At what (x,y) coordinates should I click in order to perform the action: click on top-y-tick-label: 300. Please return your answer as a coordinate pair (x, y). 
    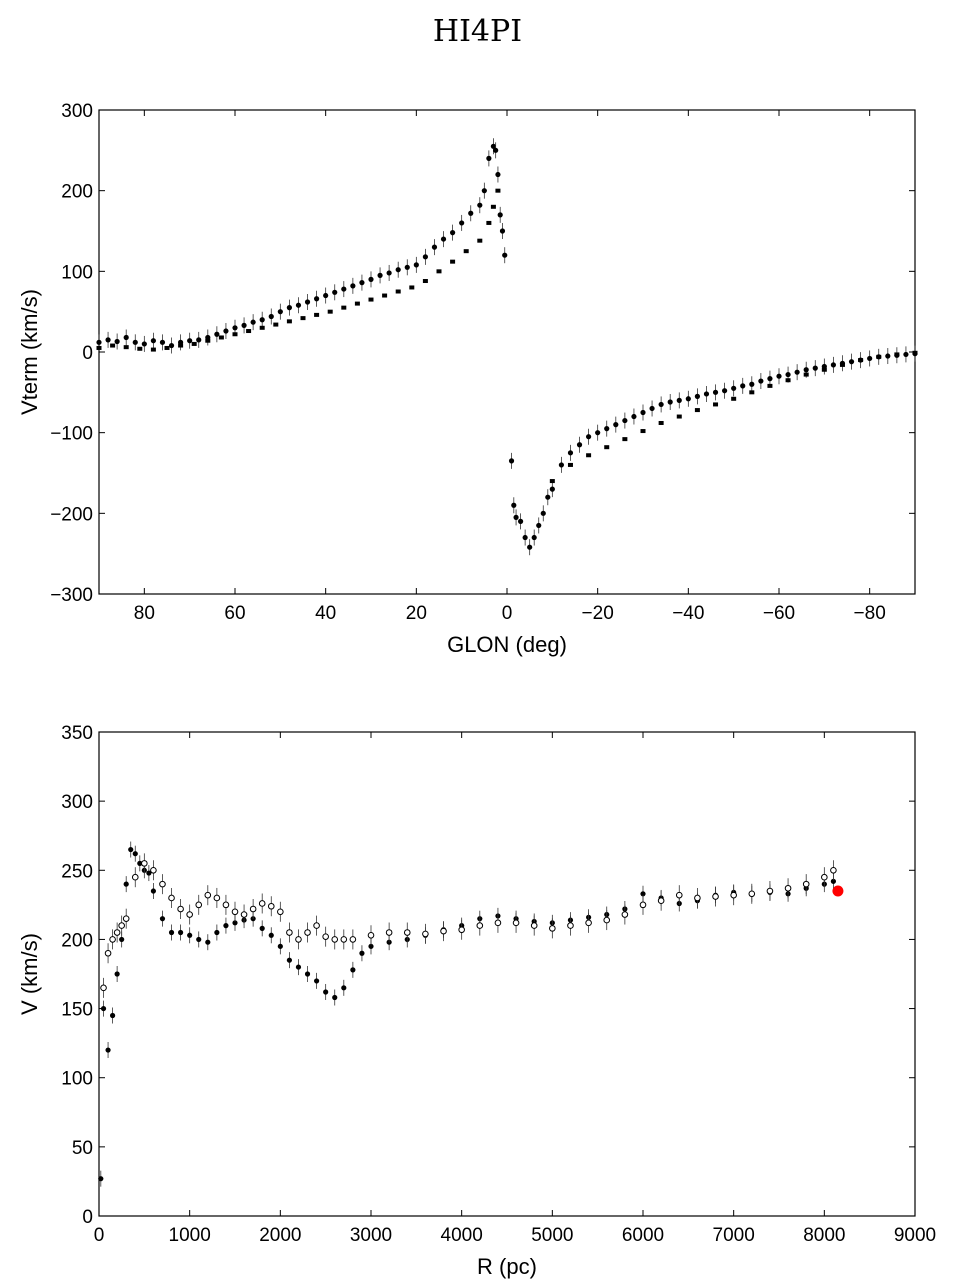
    Looking at the image, I should click on (77, 111).